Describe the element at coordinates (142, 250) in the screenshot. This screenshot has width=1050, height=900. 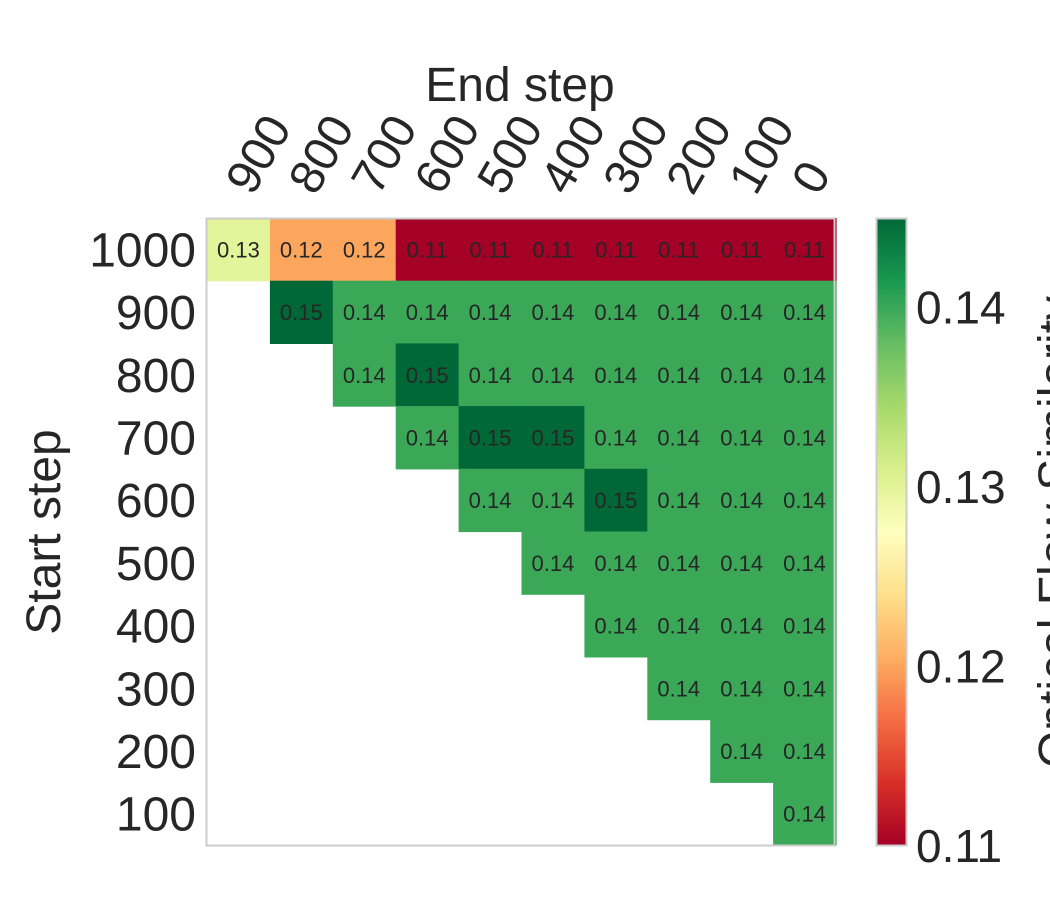
I see `y-tick-label: 1000` at that location.